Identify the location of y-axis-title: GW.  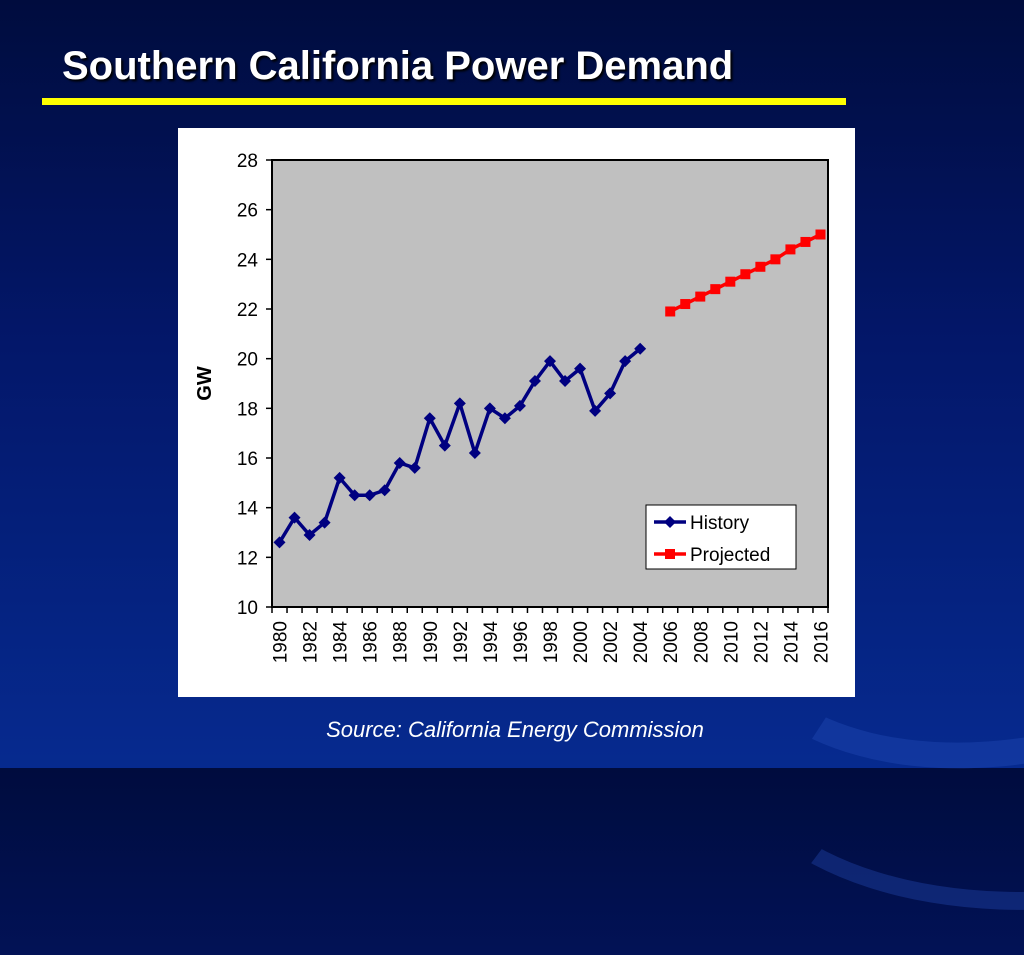
(205, 383).